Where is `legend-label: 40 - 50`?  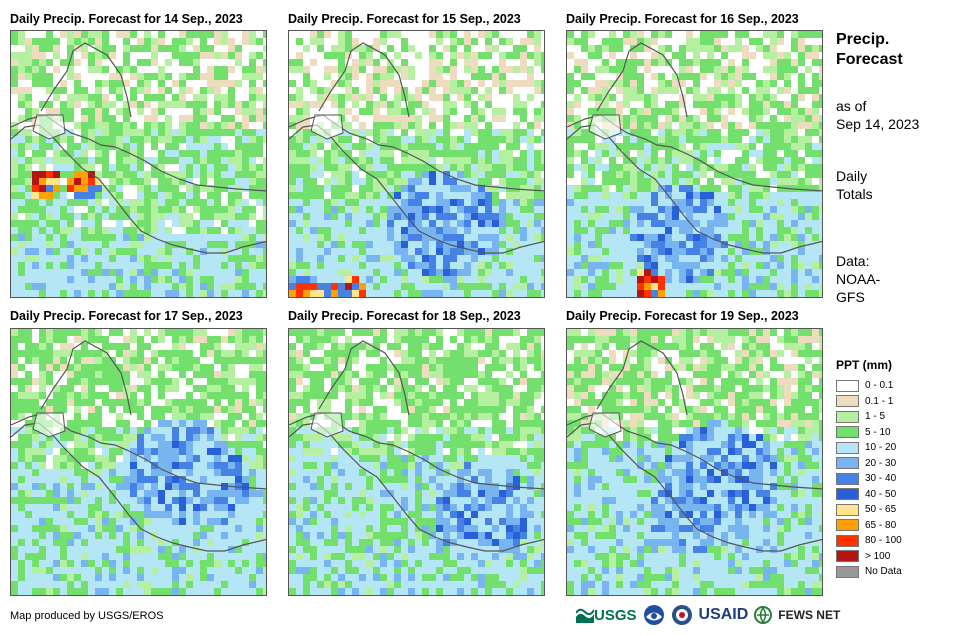
legend-label: 40 - 50 is located at coordinates (881, 494).